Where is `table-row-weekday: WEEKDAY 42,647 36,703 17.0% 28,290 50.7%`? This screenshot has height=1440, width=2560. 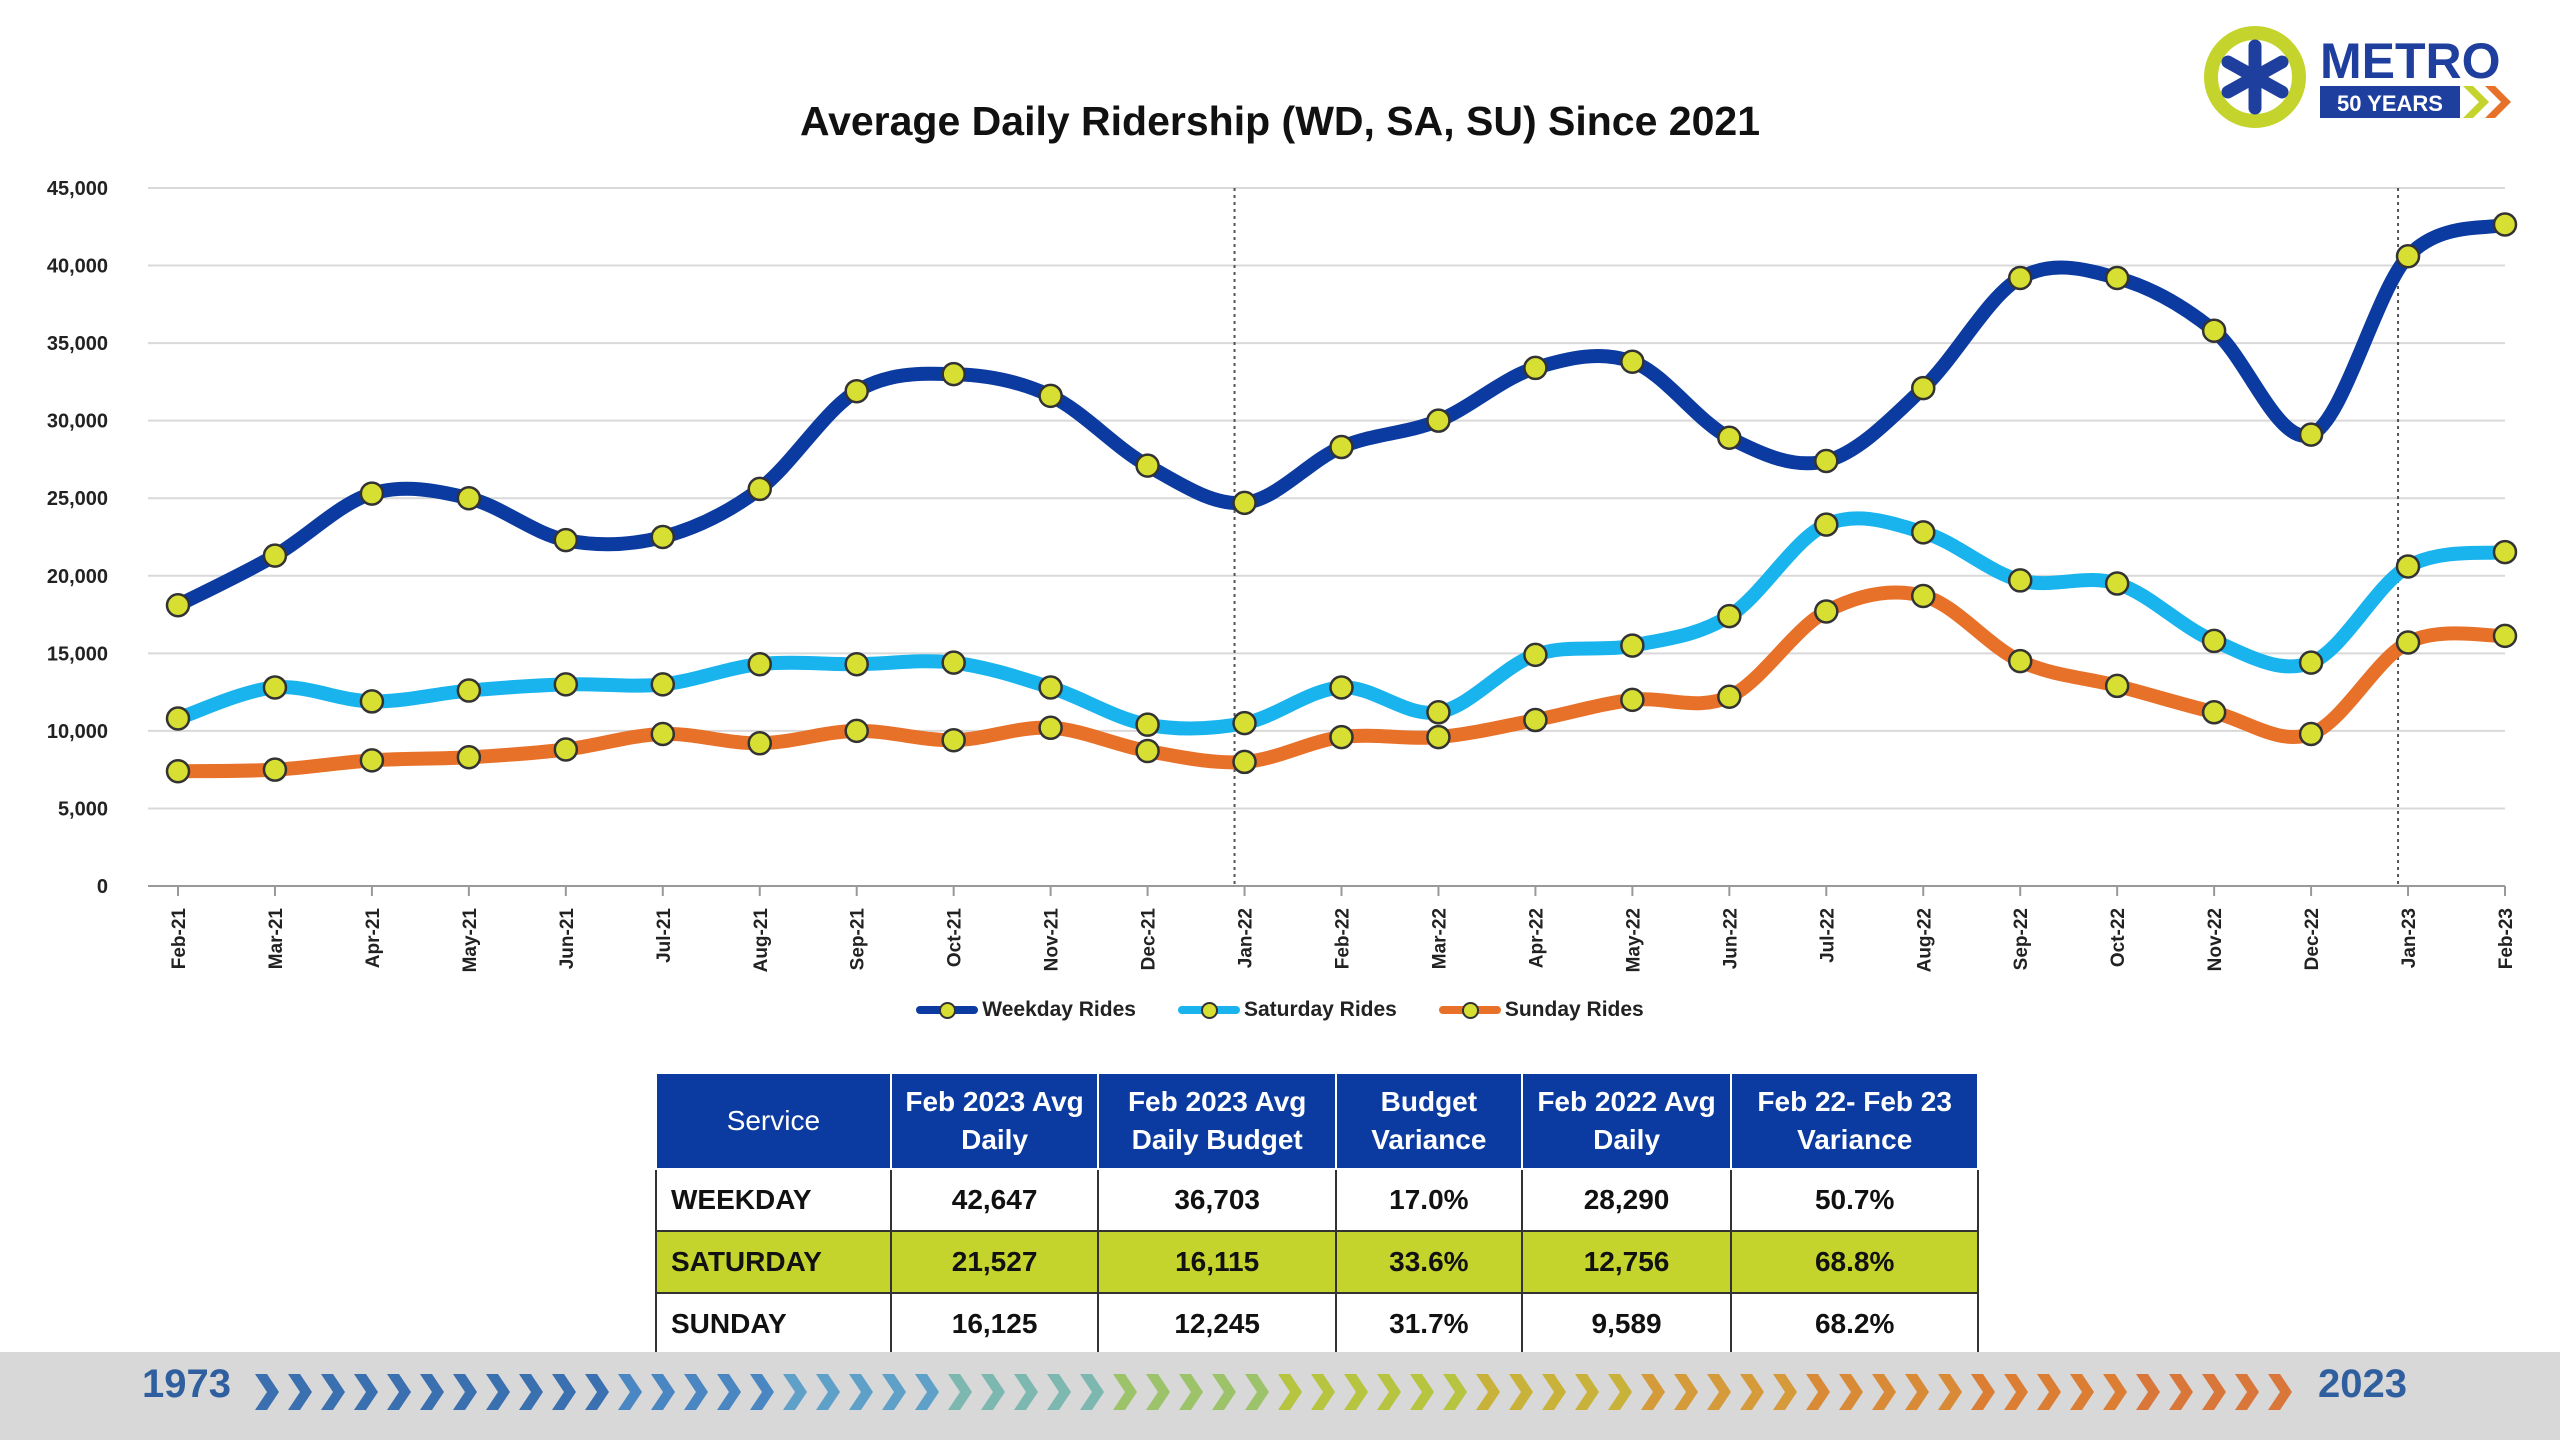
table-row-weekday: WEEKDAY 42,647 36,703 17.0% 28,290 50.7% is located at coordinates (1317, 1200).